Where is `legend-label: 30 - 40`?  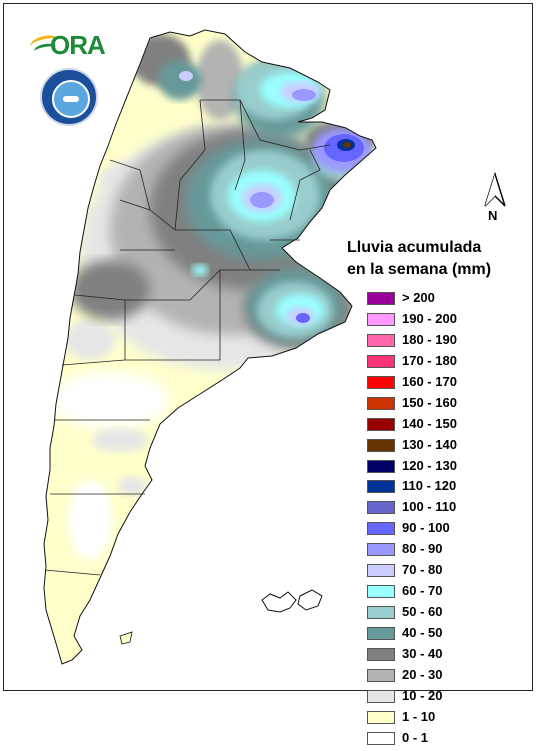
legend-label: 30 - 40 is located at coordinates (422, 653).